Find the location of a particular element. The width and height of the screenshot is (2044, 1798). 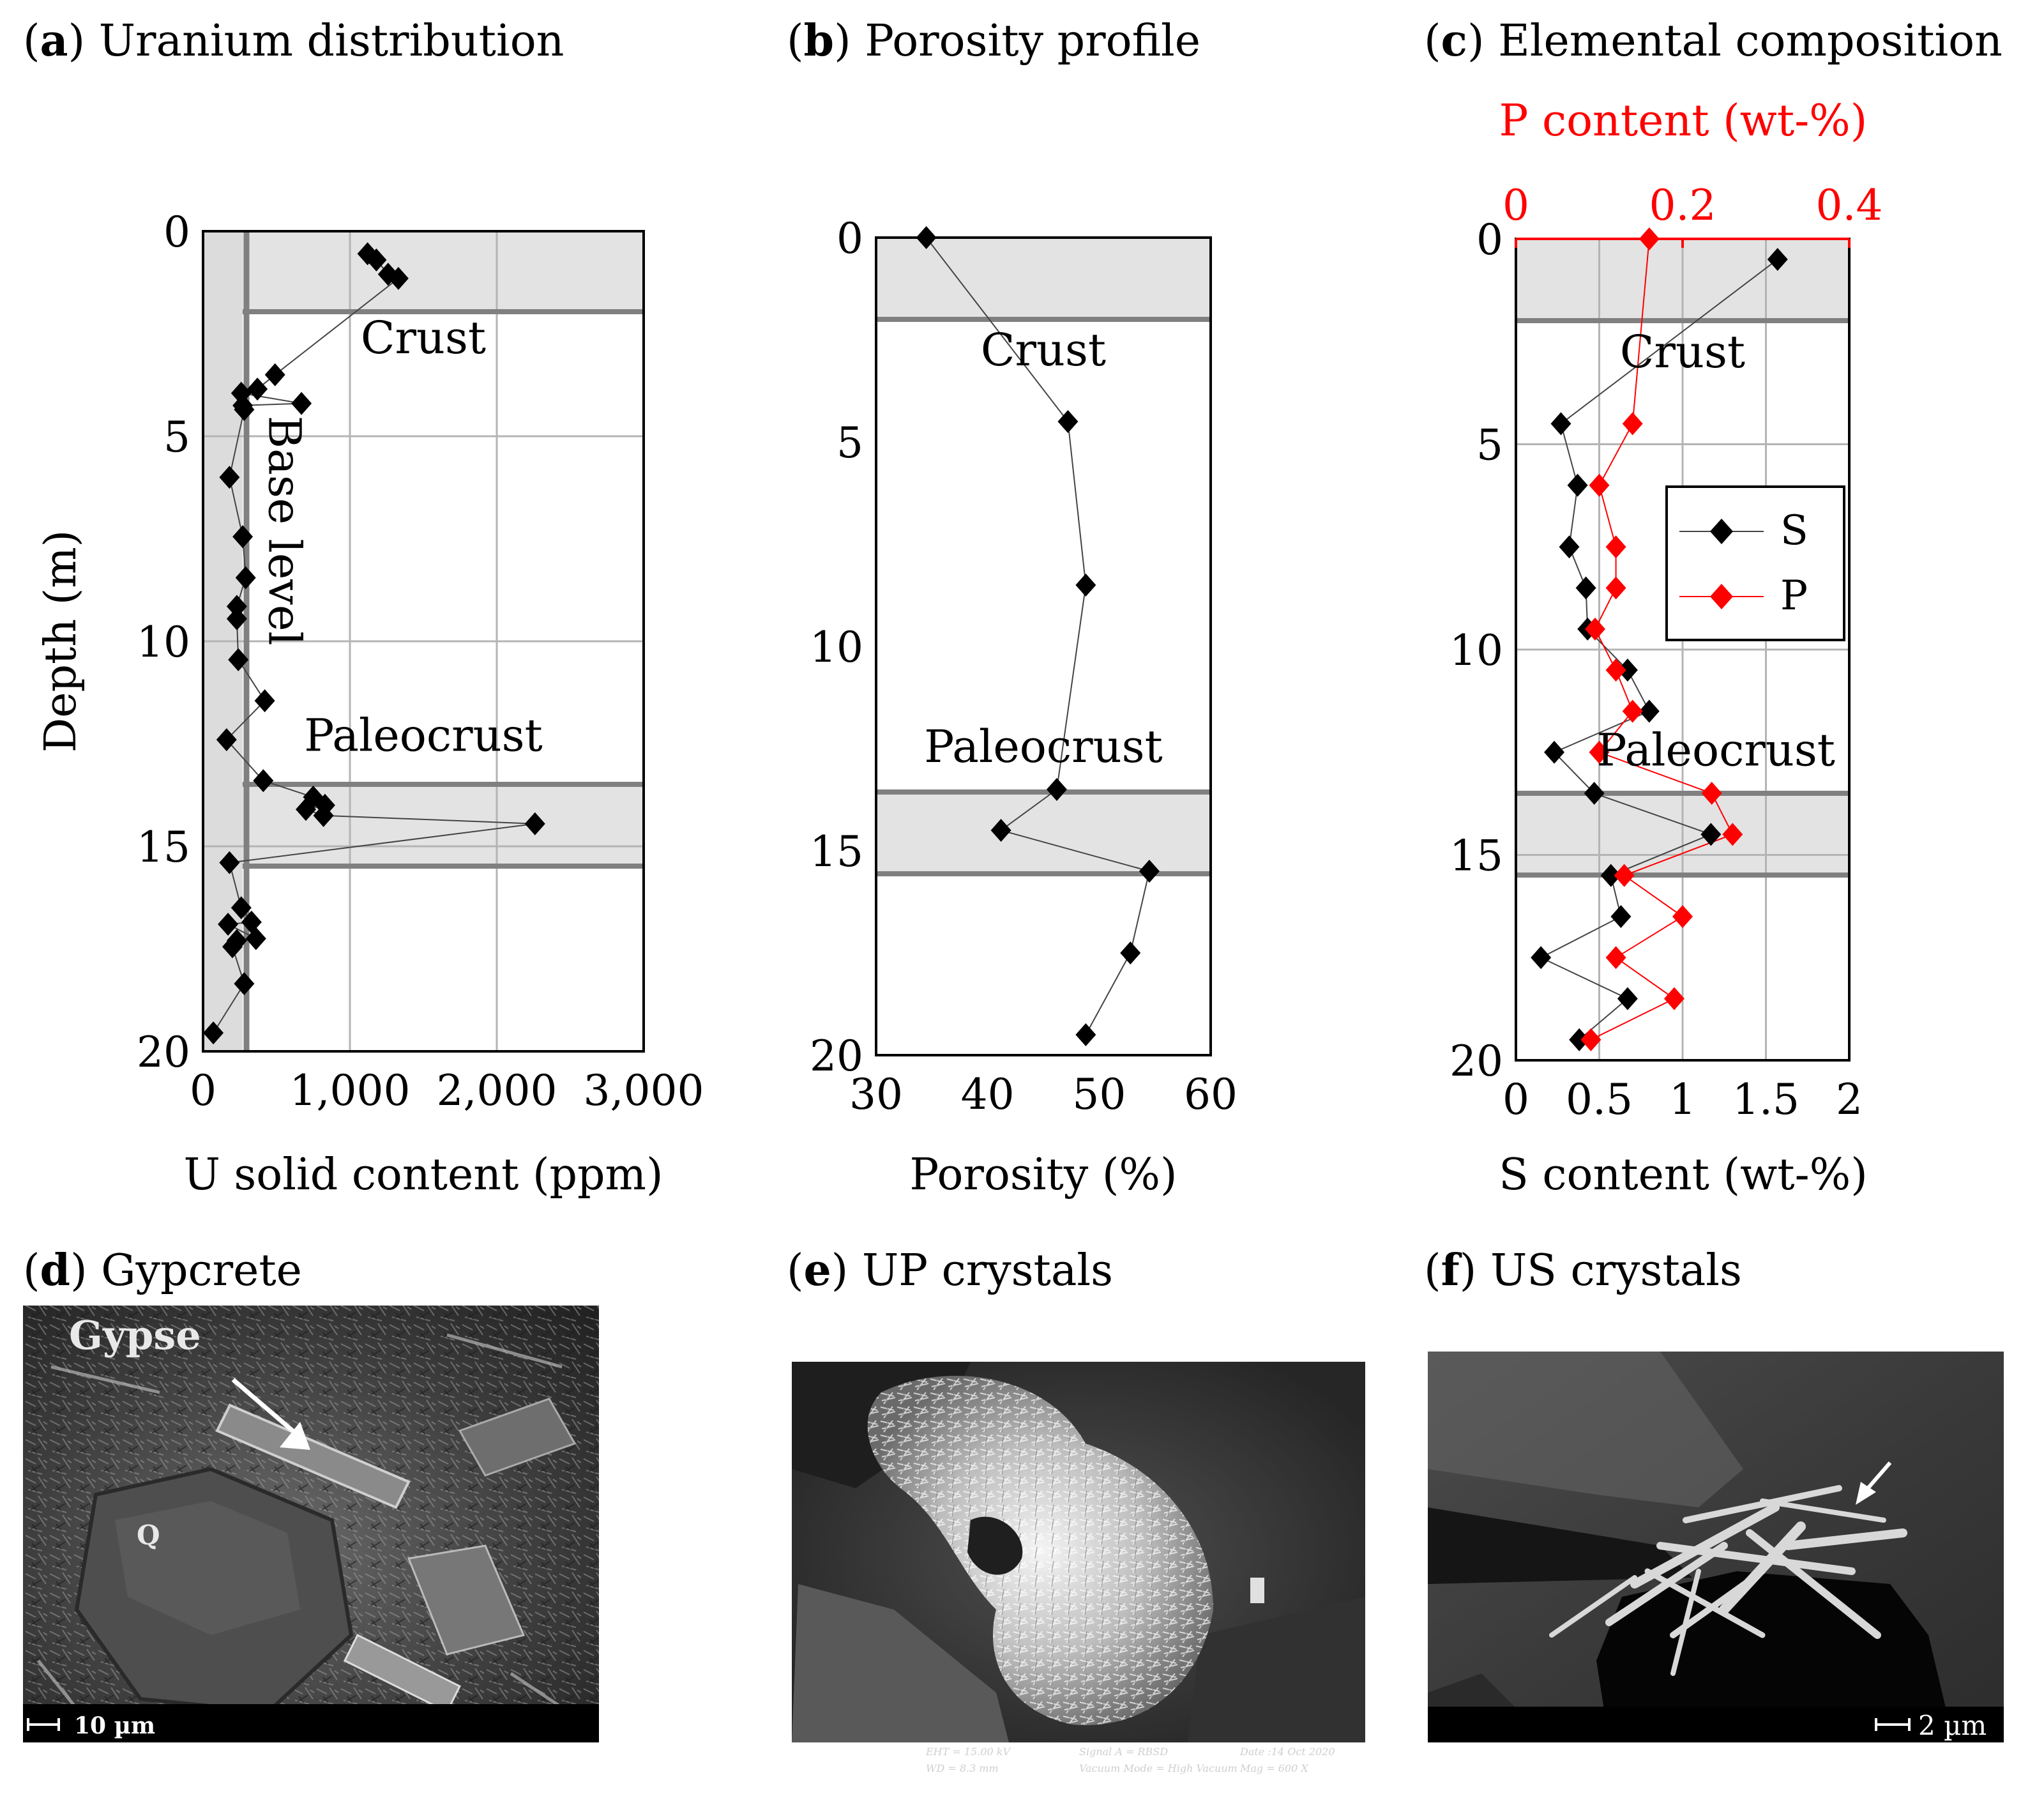

panel-a-x-axis-label: U solid content (ppm) is located at coordinates (423, 1175).